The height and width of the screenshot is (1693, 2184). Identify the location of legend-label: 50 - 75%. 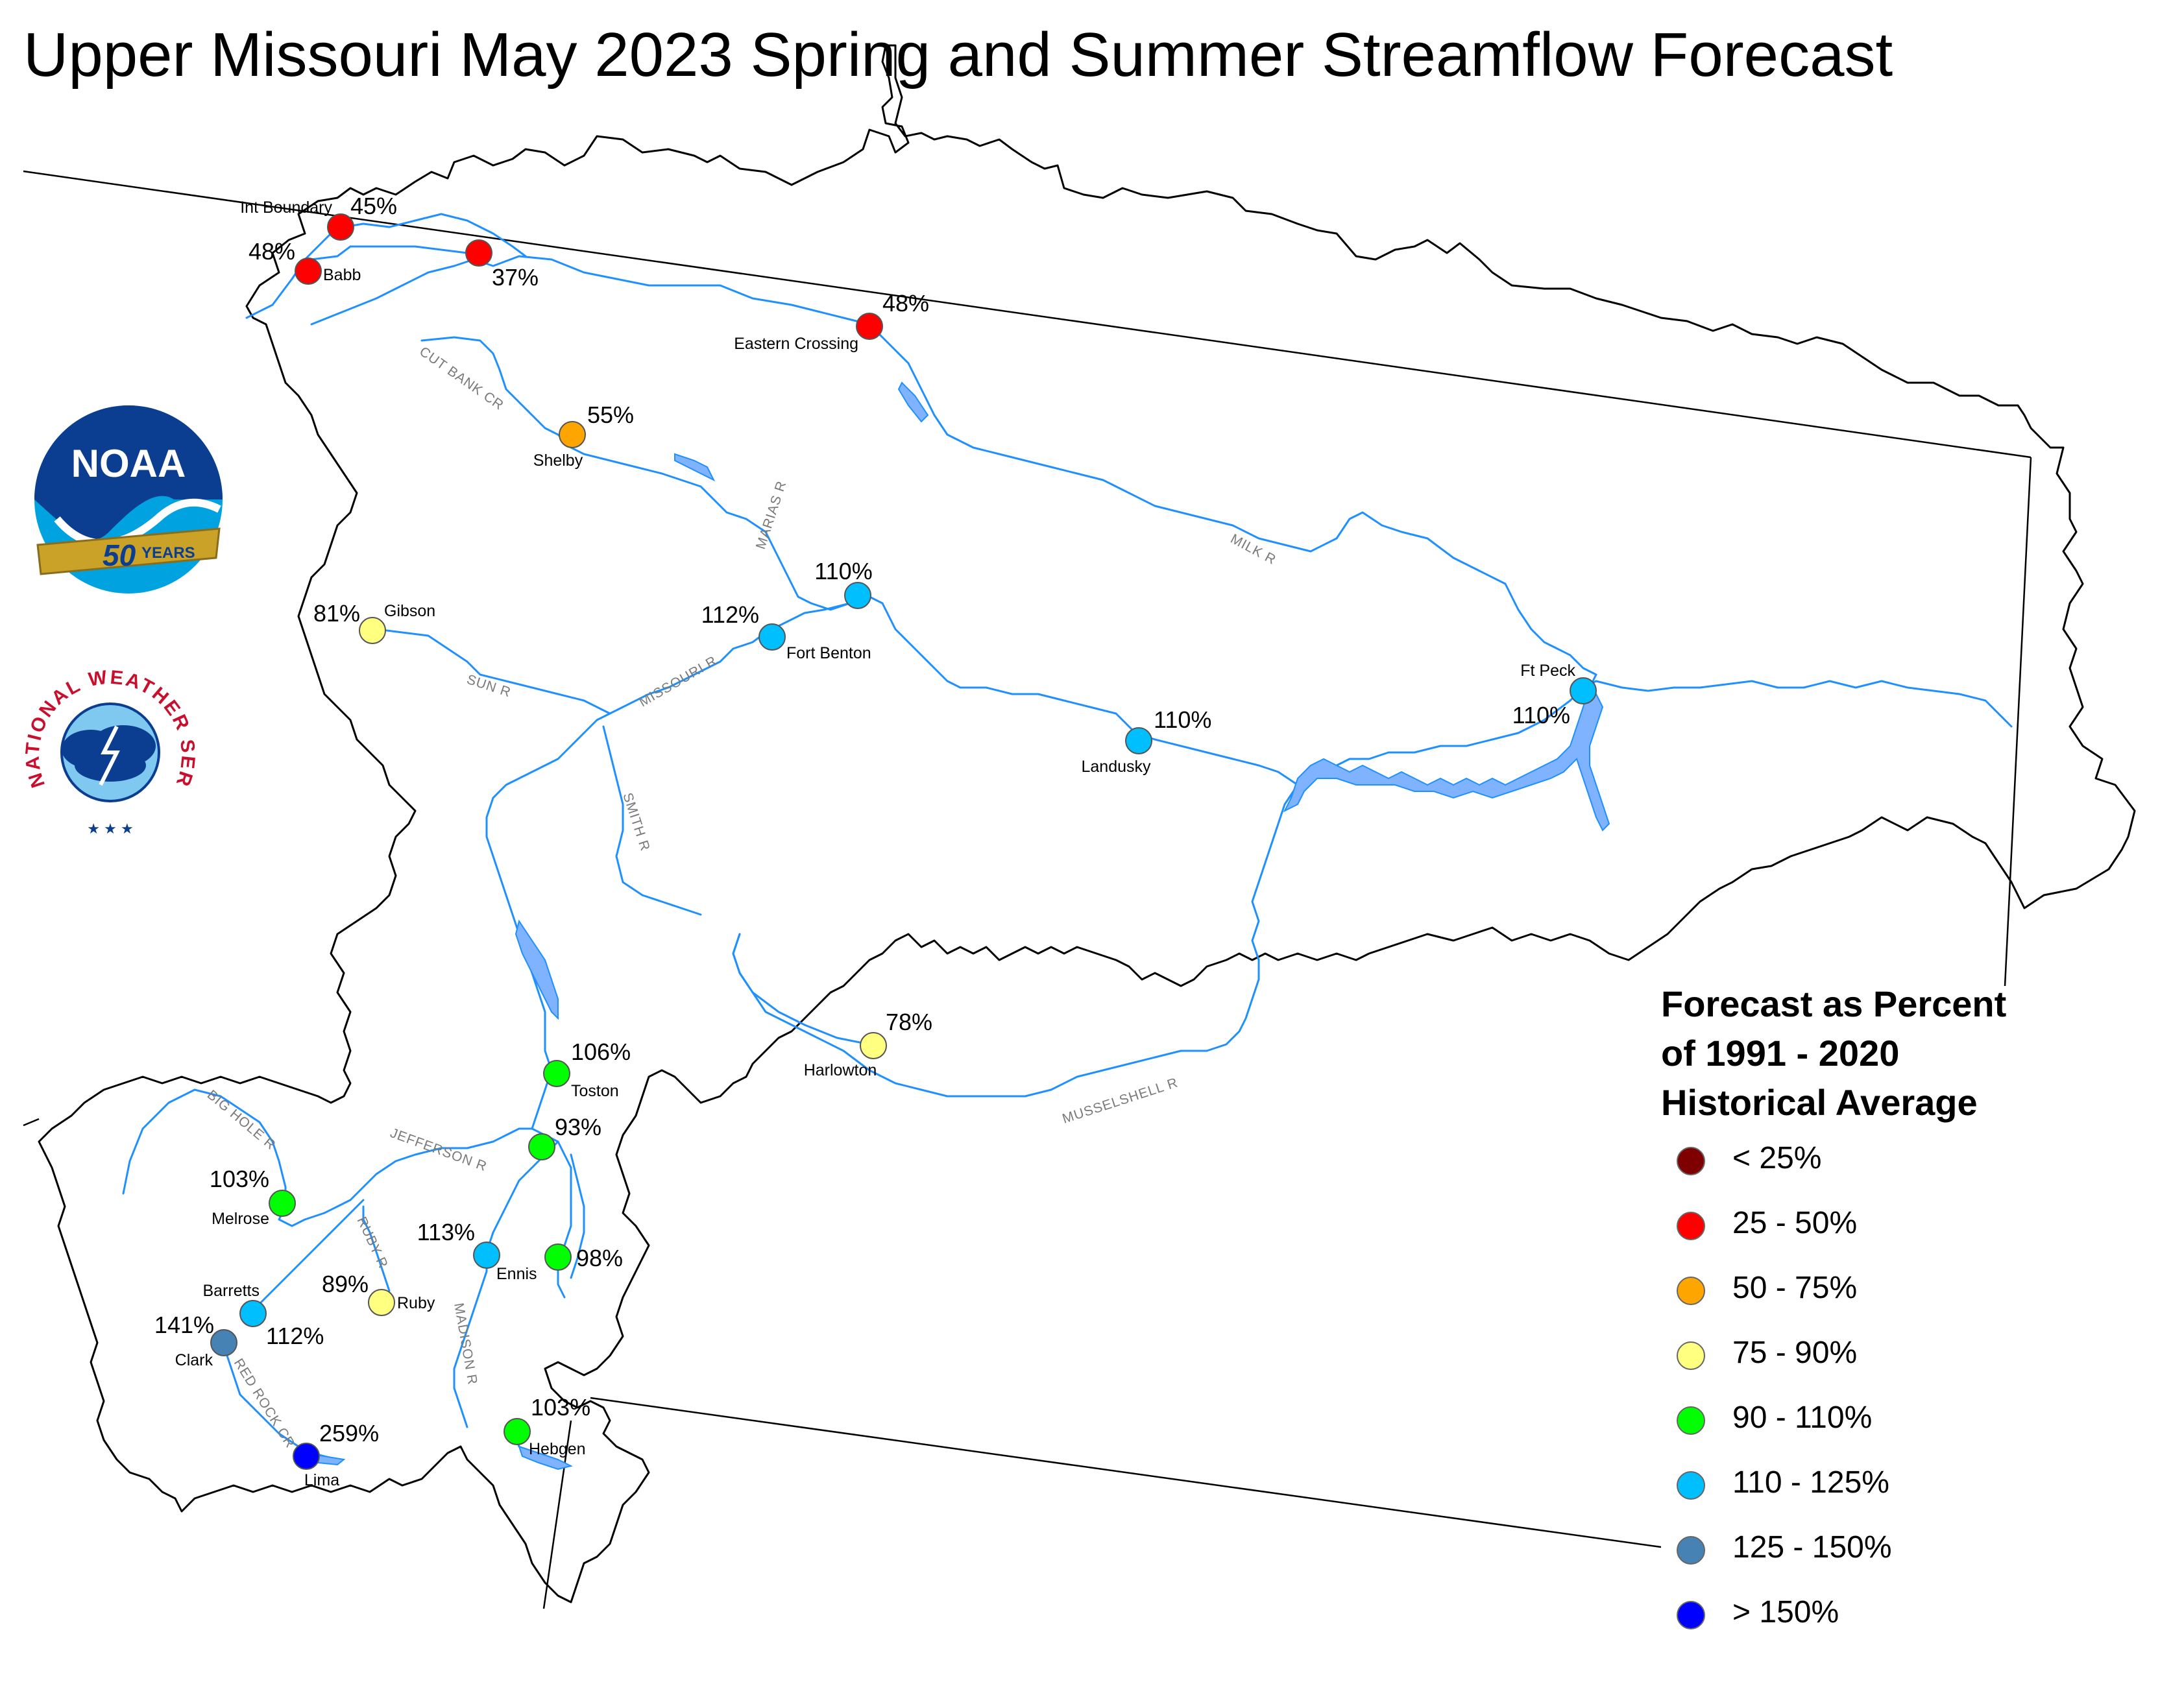
(1795, 1288).